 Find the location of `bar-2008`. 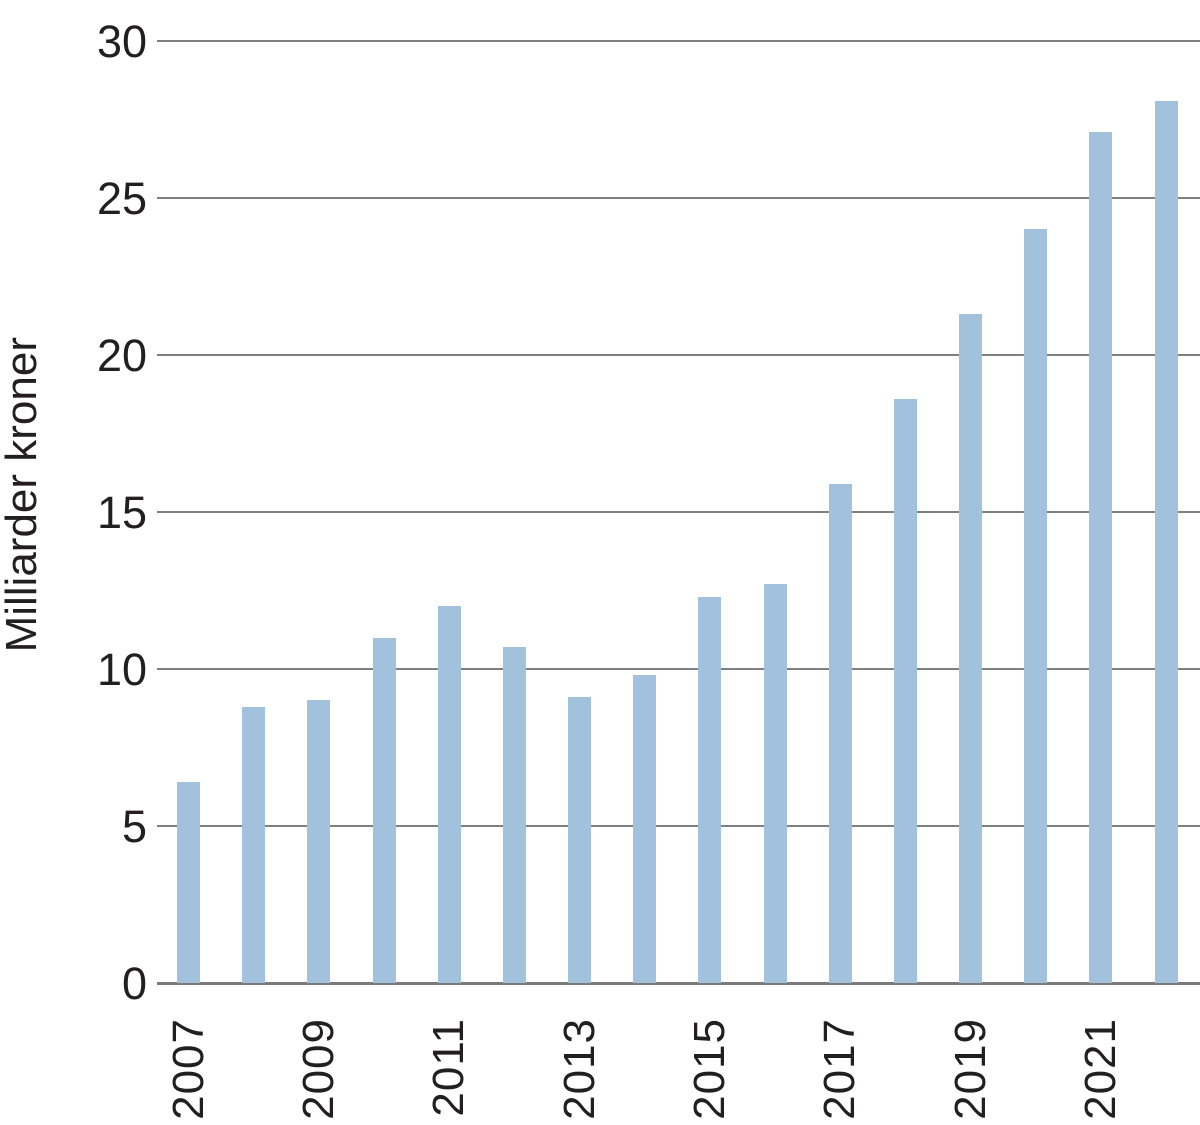

bar-2008 is located at coordinates (254, 845).